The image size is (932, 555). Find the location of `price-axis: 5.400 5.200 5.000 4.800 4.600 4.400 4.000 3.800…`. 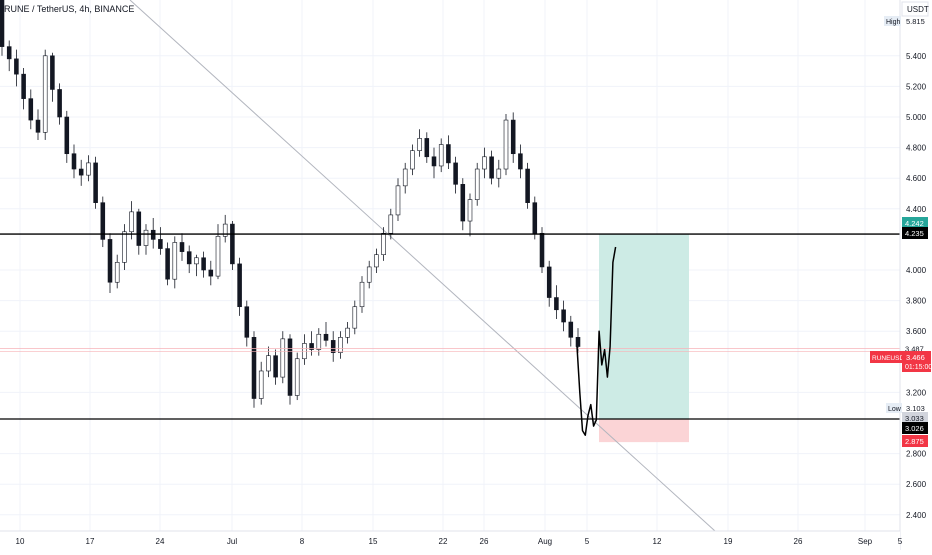

price-axis: 5.400 5.200 5.000 4.800 4.600 4.400 4.000 3.800… is located at coordinates (915, 275).